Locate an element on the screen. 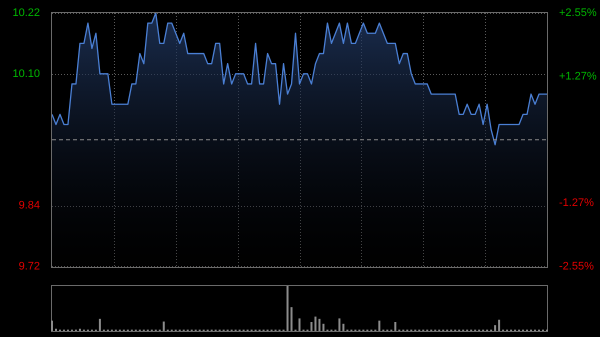 This screenshot has width=600, height=337. y-tick-label: 9.72 is located at coordinates (29, 266).